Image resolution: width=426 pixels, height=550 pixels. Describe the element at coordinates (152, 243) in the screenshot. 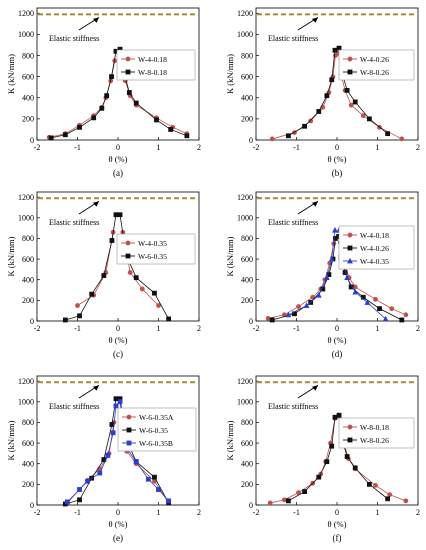

I see `legend-label: W-4-0.35` at that location.